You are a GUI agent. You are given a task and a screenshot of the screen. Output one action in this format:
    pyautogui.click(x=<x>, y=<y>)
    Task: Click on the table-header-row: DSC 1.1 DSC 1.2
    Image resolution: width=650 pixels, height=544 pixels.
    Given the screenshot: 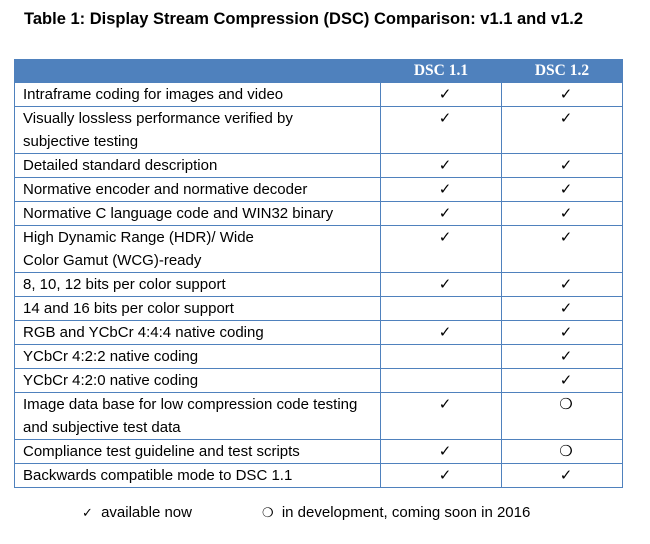 What is the action you would take?
    pyautogui.click(x=318, y=71)
    